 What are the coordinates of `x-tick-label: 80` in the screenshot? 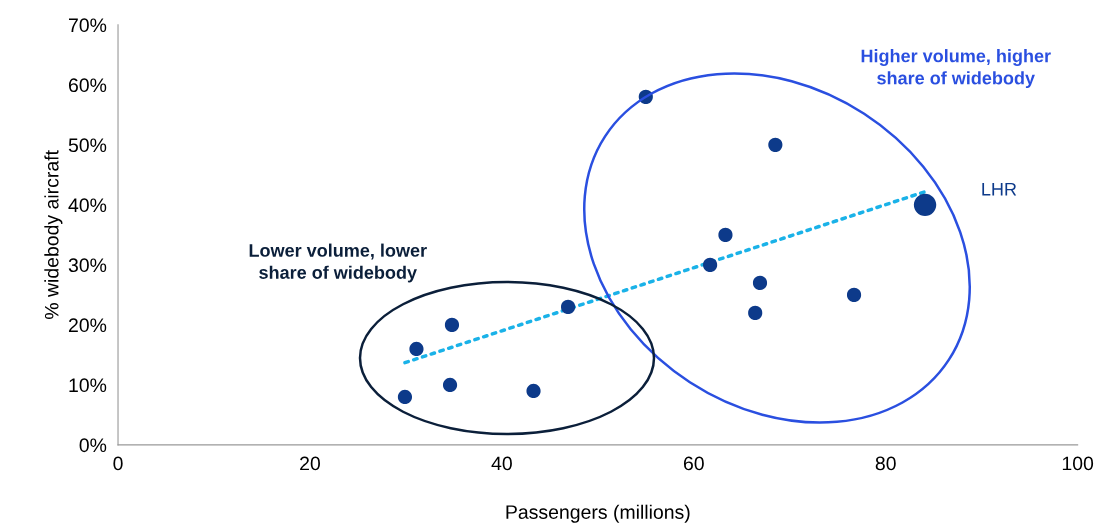 It's located at (885, 463).